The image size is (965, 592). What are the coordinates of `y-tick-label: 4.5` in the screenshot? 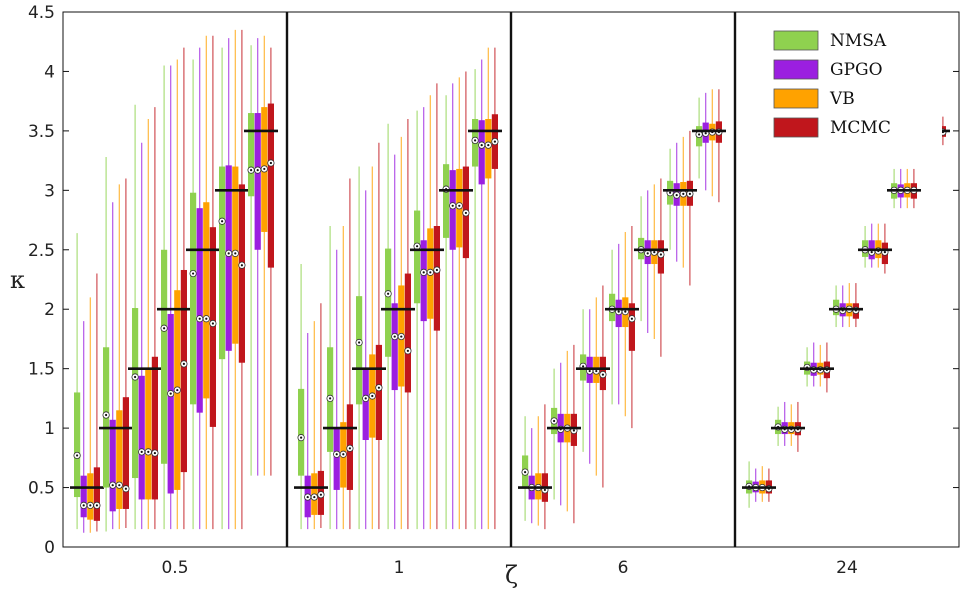 It's located at (41, 13).